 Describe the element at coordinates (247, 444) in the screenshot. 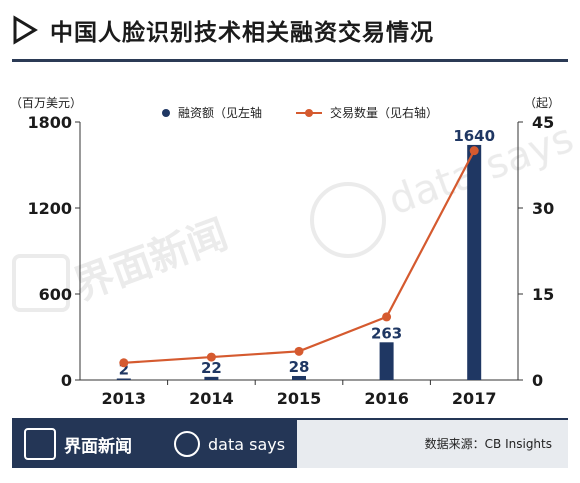

I see `footer-tag: data says` at that location.